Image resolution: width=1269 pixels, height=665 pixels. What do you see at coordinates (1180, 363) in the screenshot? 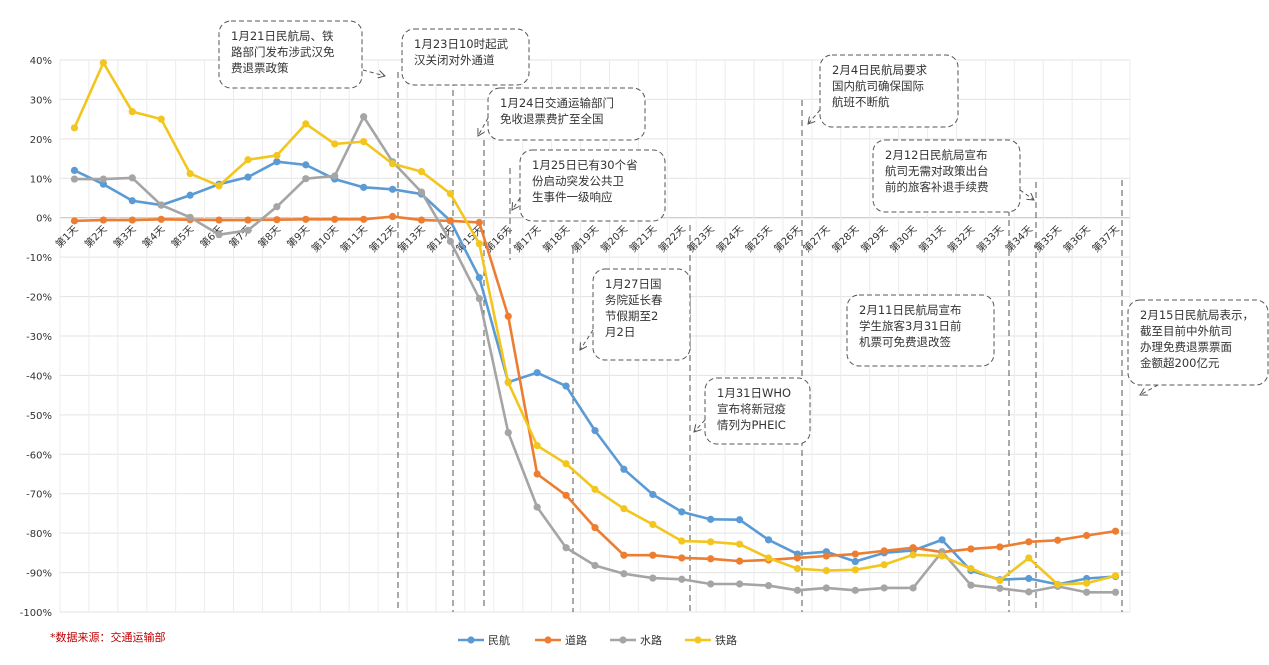
I see `annotation-text: 金额超200亿元` at bounding box center [1180, 363].